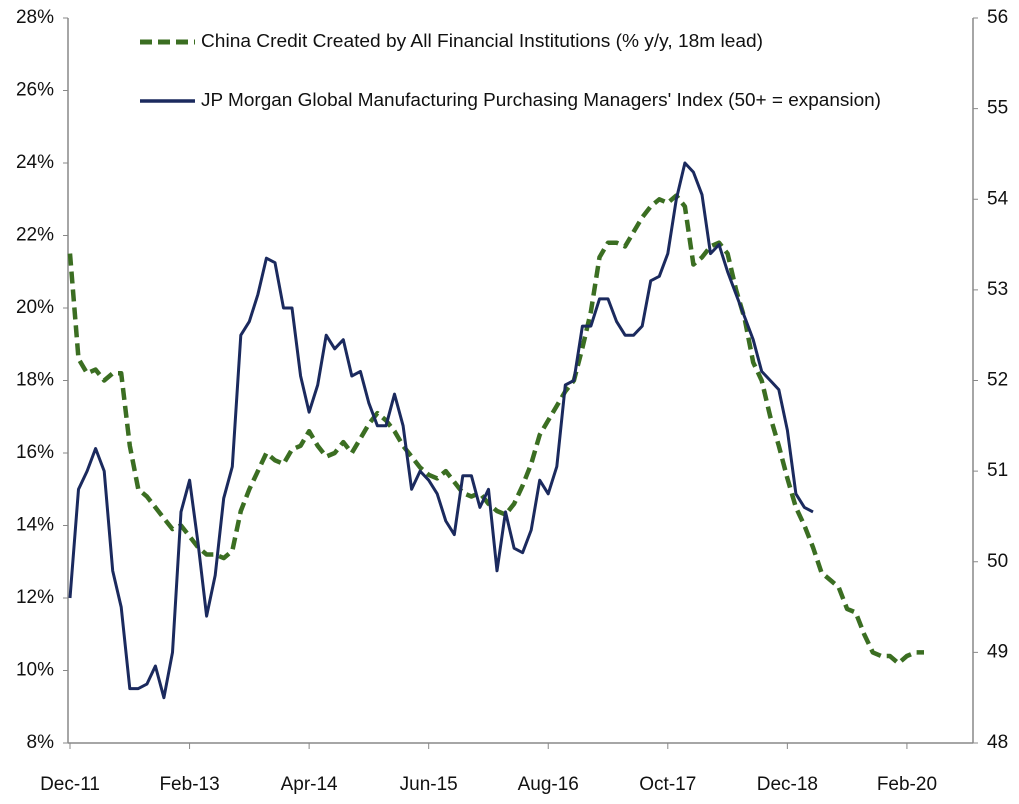 This screenshot has height=804, width=1019. Describe the element at coordinates (35, 452) in the screenshot. I see `y-tick-label: 16%` at that location.